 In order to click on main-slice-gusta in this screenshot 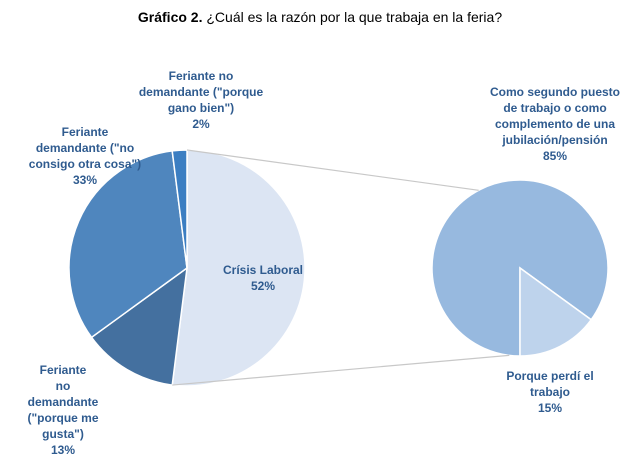, I will do `click(139, 326)`.